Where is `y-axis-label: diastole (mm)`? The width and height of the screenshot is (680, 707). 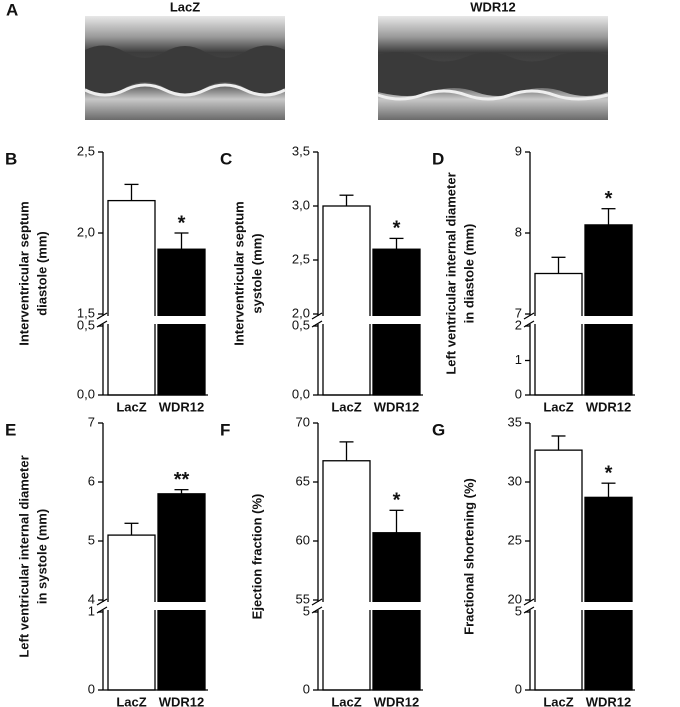
y-axis-label: diastole (mm) is located at coordinates (41, 273).